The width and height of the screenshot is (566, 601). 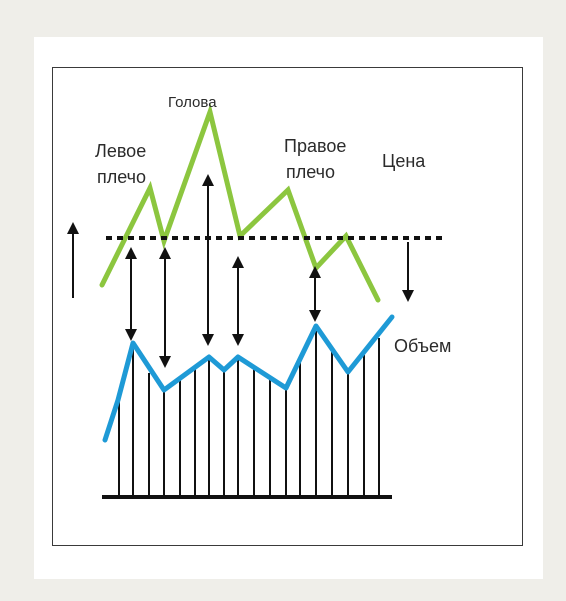 I want to click on volume-bars, so click(x=249, y=411).